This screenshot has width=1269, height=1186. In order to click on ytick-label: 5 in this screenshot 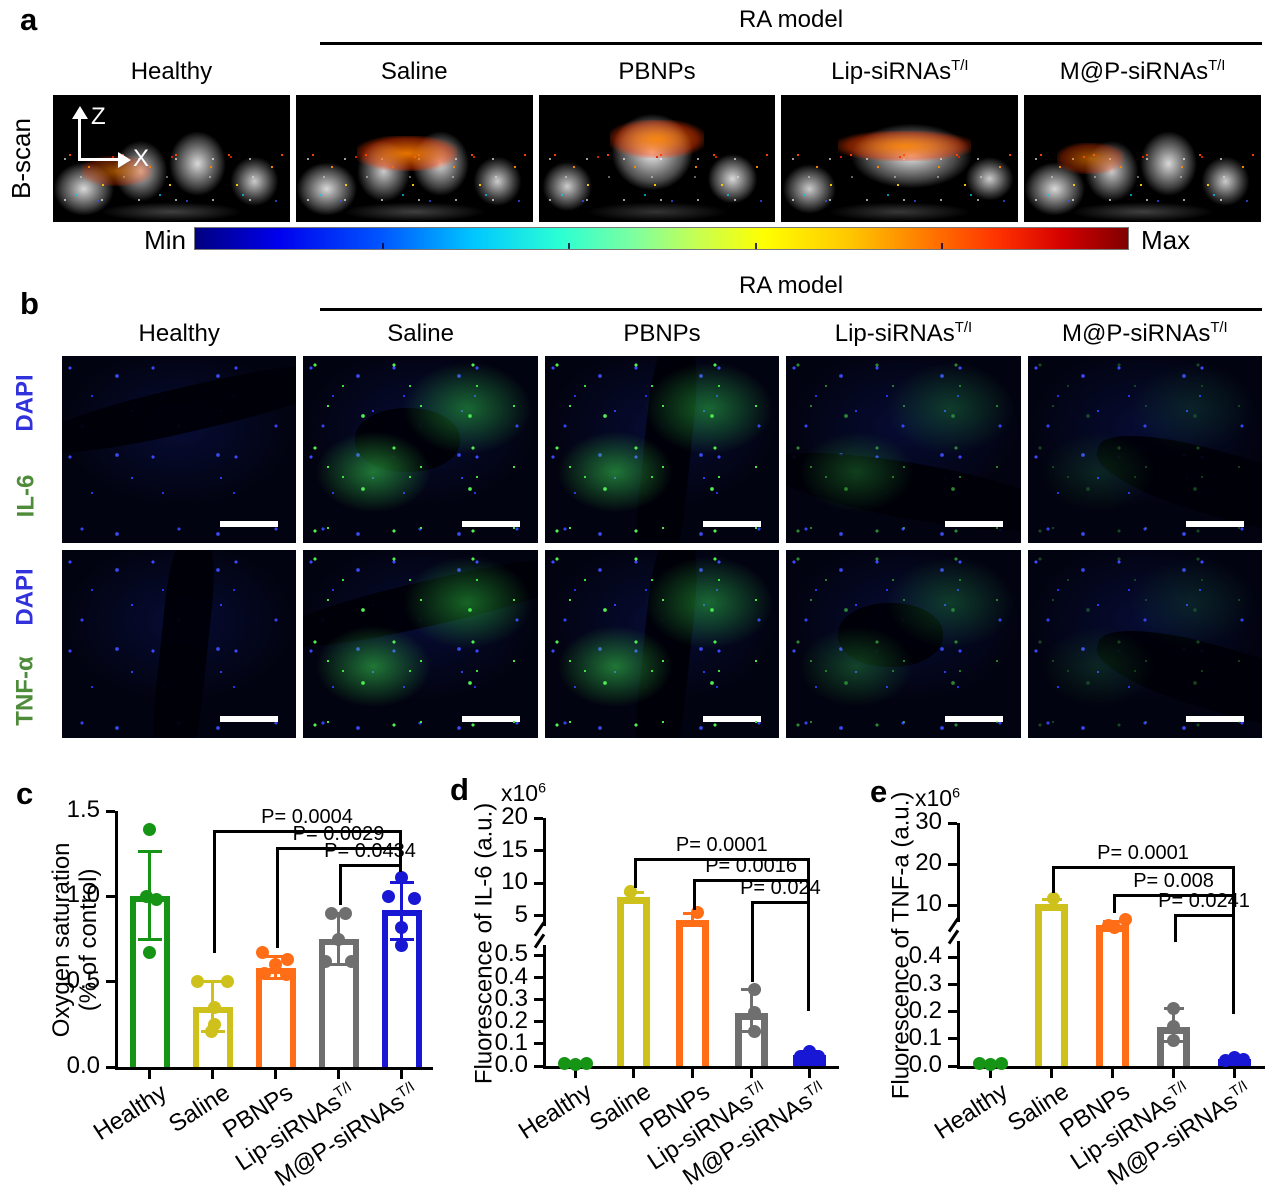, I will do `click(521, 914)`.